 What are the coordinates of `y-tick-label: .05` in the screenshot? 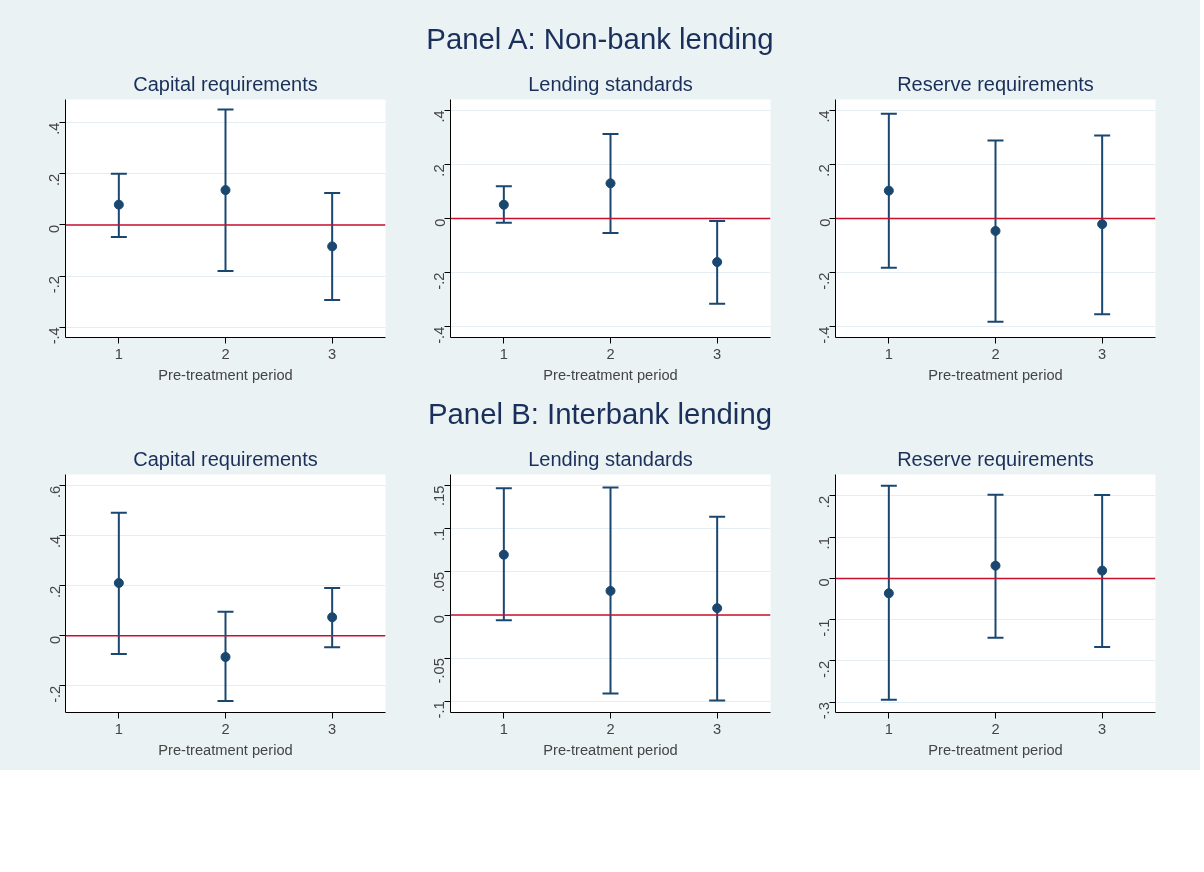 It's located at (439, 582).